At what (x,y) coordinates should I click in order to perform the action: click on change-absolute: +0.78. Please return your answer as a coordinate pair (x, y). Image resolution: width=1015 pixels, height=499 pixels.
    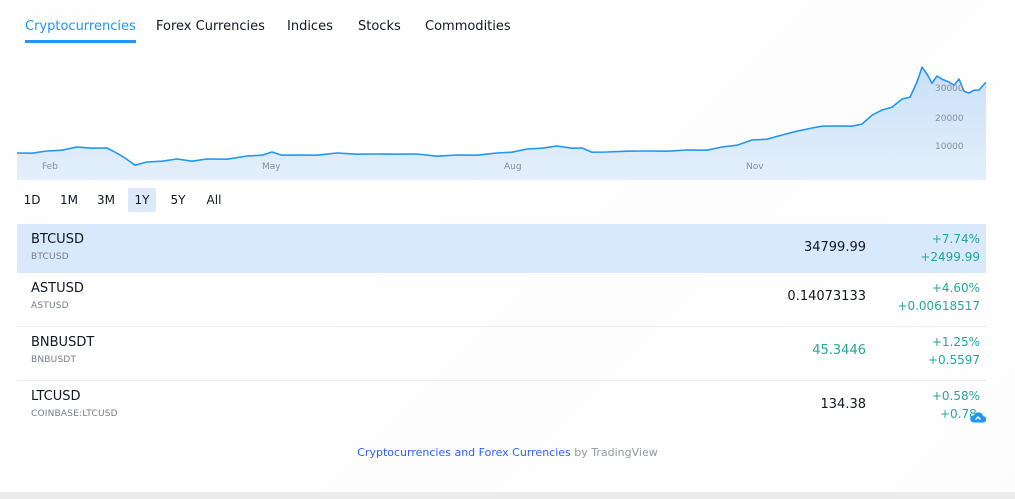
    Looking at the image, I should click on (958, 414).